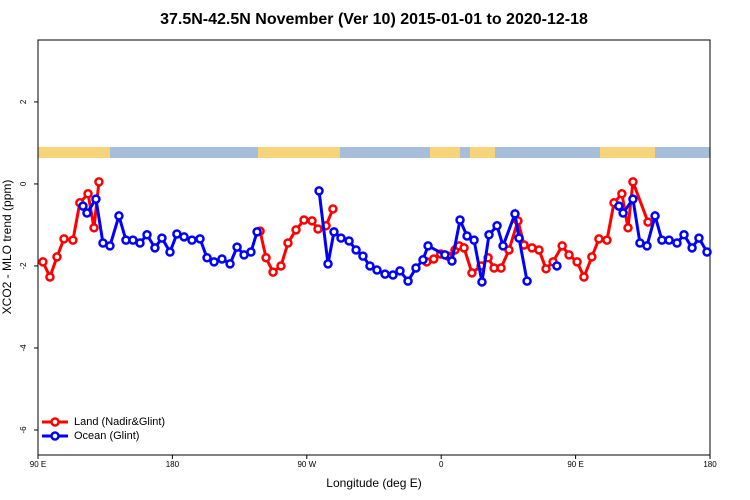  Describe the element at coordinates (23, 266) in the screenshot. I see `y-tick-label: -2` at that location.